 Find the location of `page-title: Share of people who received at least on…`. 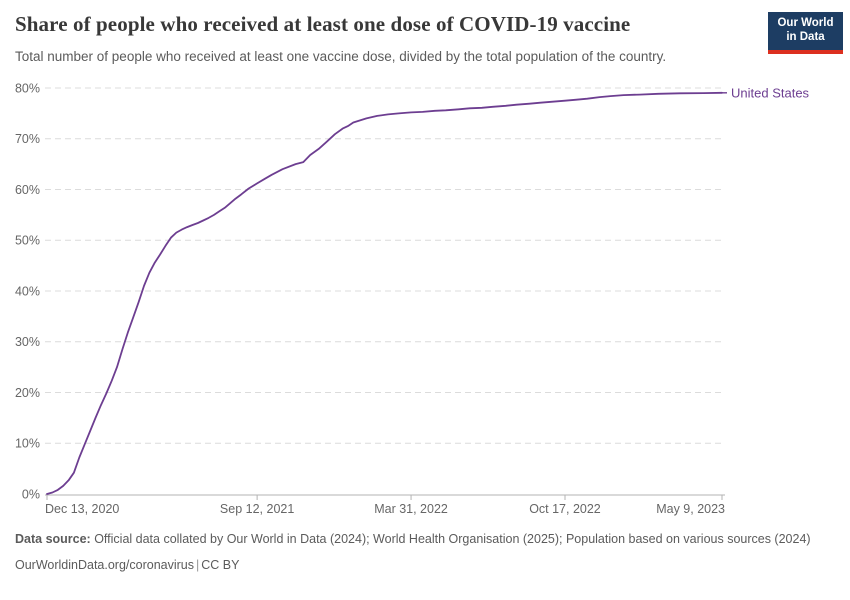

page-title: Share of people who received at least on… is located at coordinates (323, 24).